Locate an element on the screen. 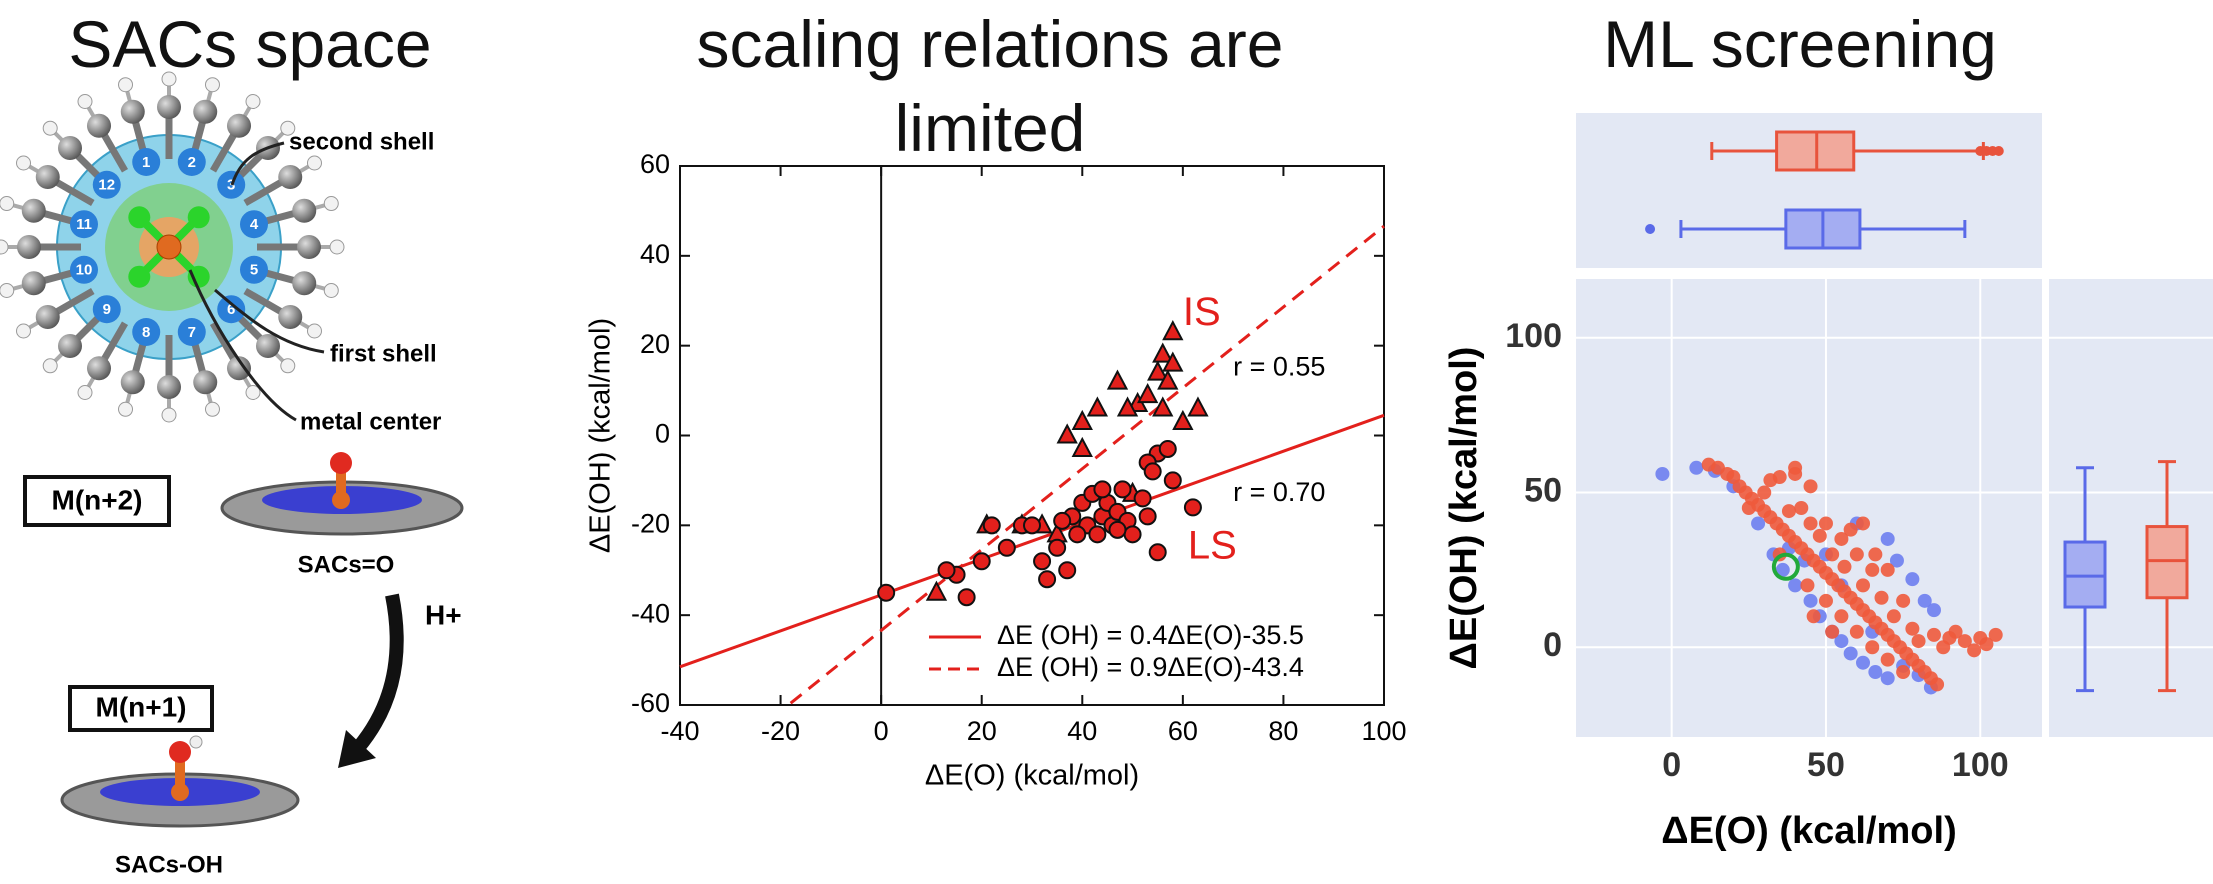 Image resolution: width=2213 pixels, height=884 pixels. shell-label: first shell is located at coordinates (383, 353).